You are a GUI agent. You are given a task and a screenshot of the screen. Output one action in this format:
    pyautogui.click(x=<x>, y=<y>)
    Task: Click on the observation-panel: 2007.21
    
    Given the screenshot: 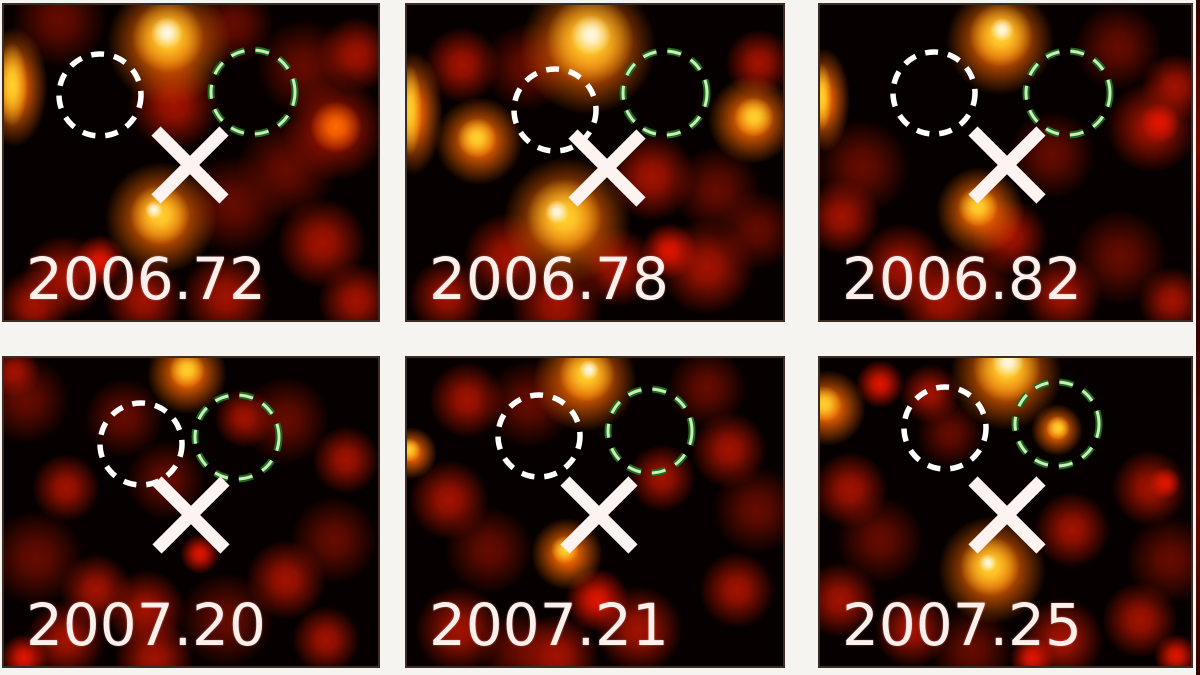 What is the action you would take?
    pyautogui.click(x=595, y=512)
    